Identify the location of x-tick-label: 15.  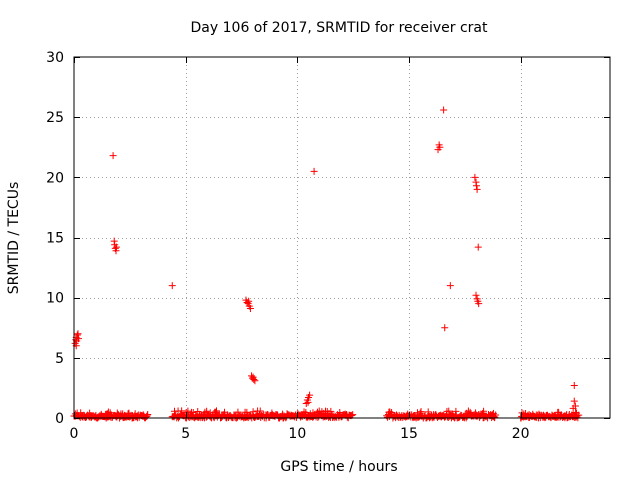
(409, 434).